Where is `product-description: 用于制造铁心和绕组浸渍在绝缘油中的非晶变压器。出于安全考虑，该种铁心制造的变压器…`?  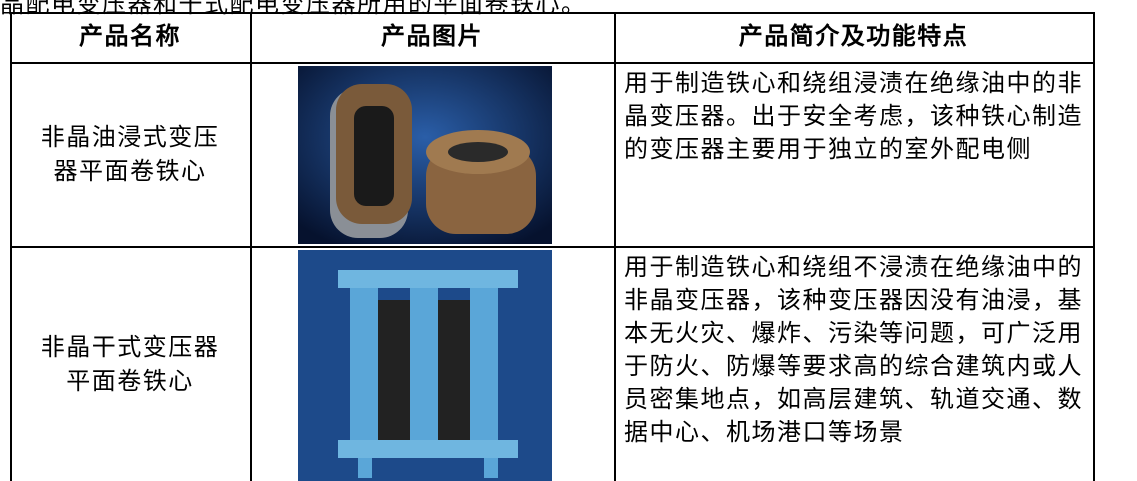 product-description: 用于制造铁心和绕组浸渍在绝缘油中的非晶变压器。出于安全考虑，该种铁心制造的变压器… is located at coordinates (853, 117).